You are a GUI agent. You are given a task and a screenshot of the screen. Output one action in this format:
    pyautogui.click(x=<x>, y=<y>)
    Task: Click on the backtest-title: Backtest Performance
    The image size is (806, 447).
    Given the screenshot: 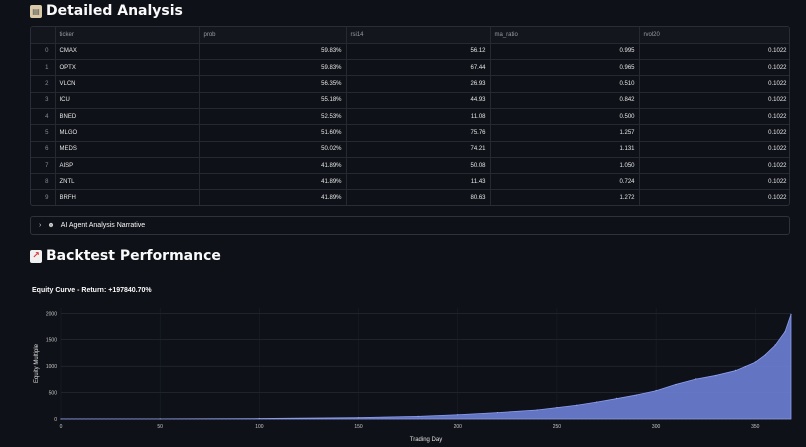 What is the action you would take?
    pyautogui.click(x=133, y=256)
    